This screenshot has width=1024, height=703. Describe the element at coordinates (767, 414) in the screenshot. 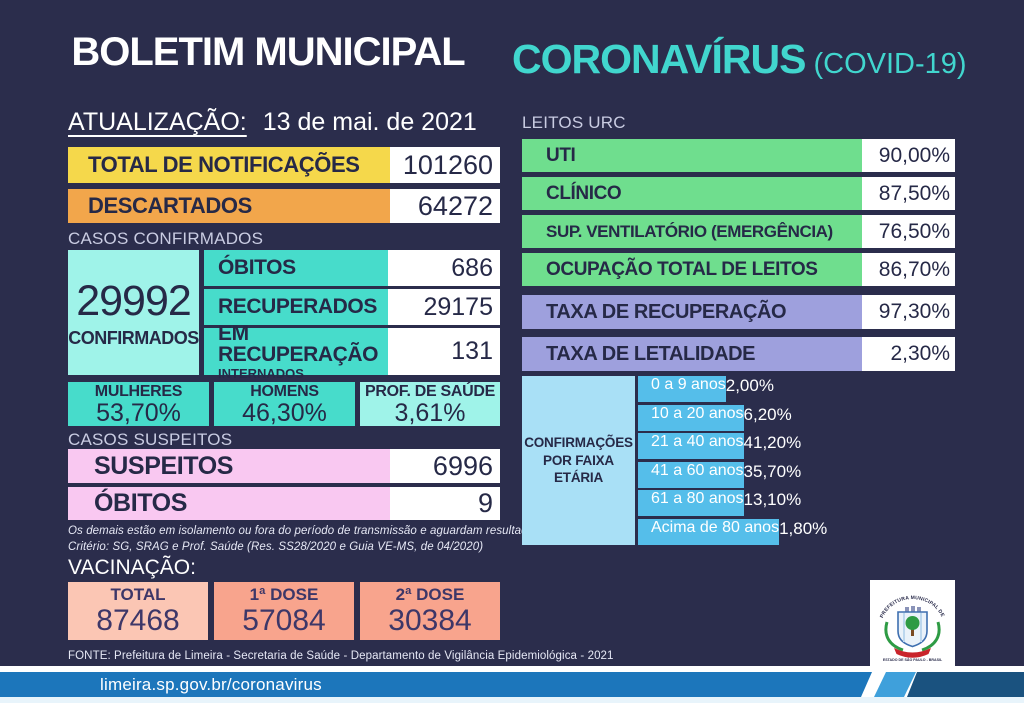

I see `age-10-20-value: 6,20%` at that location.